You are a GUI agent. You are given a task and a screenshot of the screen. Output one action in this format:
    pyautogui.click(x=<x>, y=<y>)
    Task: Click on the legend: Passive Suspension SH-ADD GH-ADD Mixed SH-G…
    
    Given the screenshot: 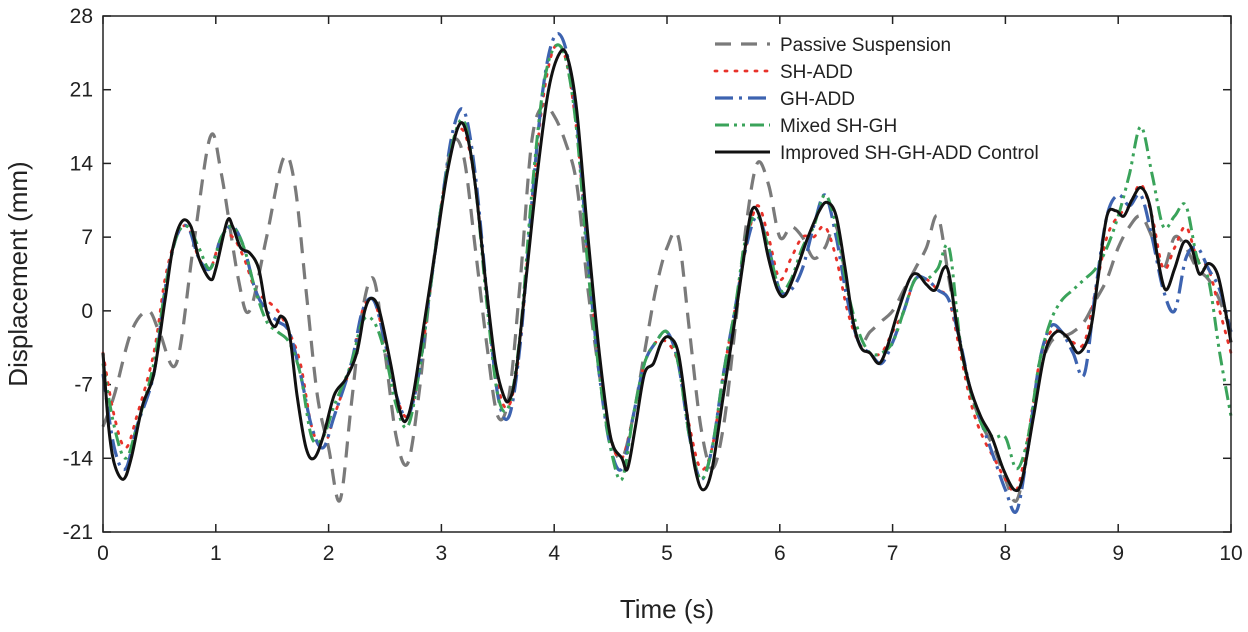 What is the action you would take?
    pyautogui.click(x=876, y=99)
    